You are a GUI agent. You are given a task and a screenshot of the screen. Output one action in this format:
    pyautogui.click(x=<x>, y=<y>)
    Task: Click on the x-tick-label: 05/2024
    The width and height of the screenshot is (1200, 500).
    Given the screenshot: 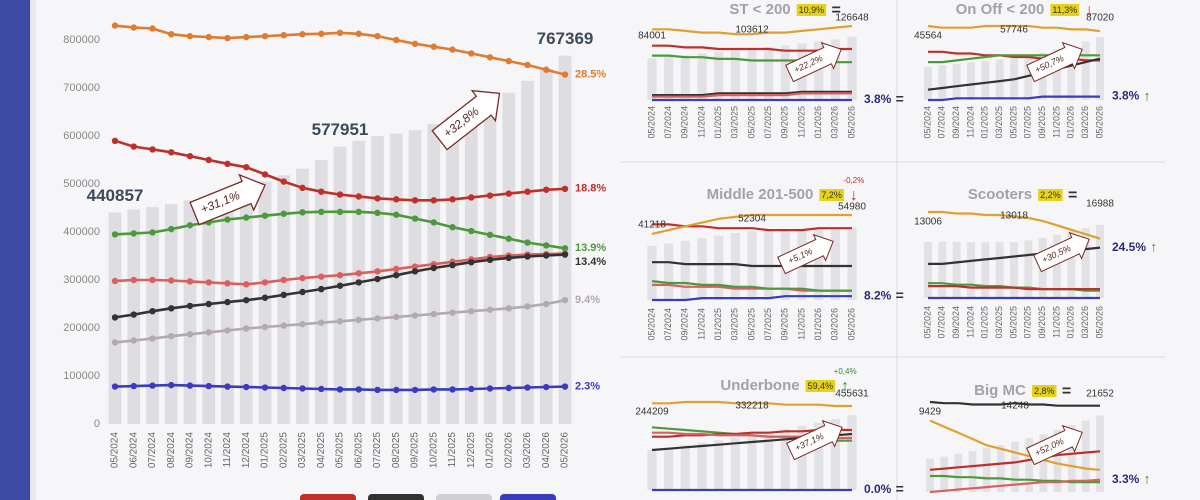 What is the action you would take?
    pyautogui.click(x=651, y=324)
    